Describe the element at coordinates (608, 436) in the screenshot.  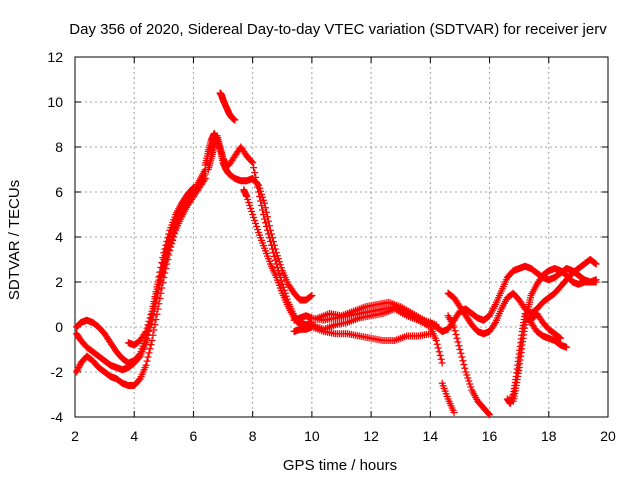
I see `x-tick-label: 20` at that location.